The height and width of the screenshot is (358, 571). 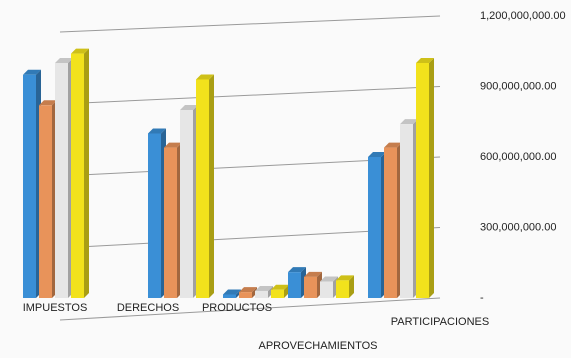 What do you see at coordinates (55, 308) in the screenshot?
I see `x-tick-label: IMPUESTOS` at bounding box center [55, 308].